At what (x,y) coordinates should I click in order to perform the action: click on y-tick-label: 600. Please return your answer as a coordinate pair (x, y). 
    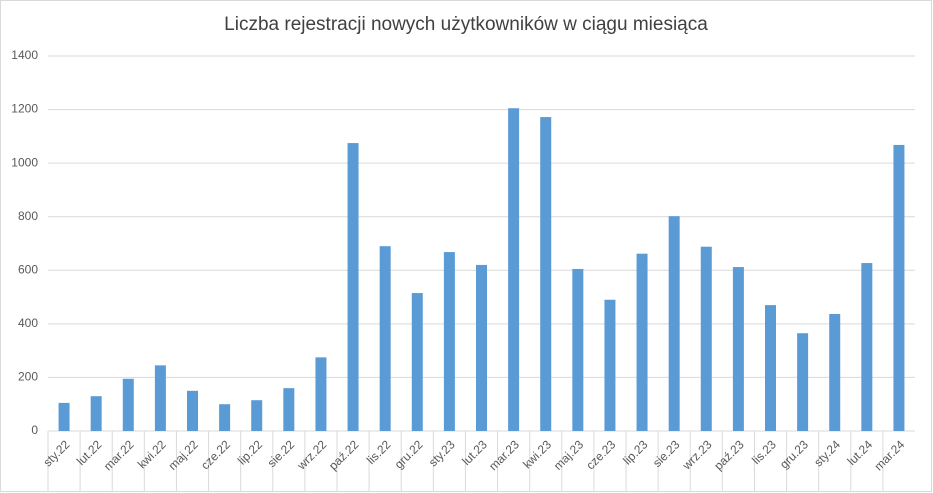
    Looking at the image, I should click on (28, 269).